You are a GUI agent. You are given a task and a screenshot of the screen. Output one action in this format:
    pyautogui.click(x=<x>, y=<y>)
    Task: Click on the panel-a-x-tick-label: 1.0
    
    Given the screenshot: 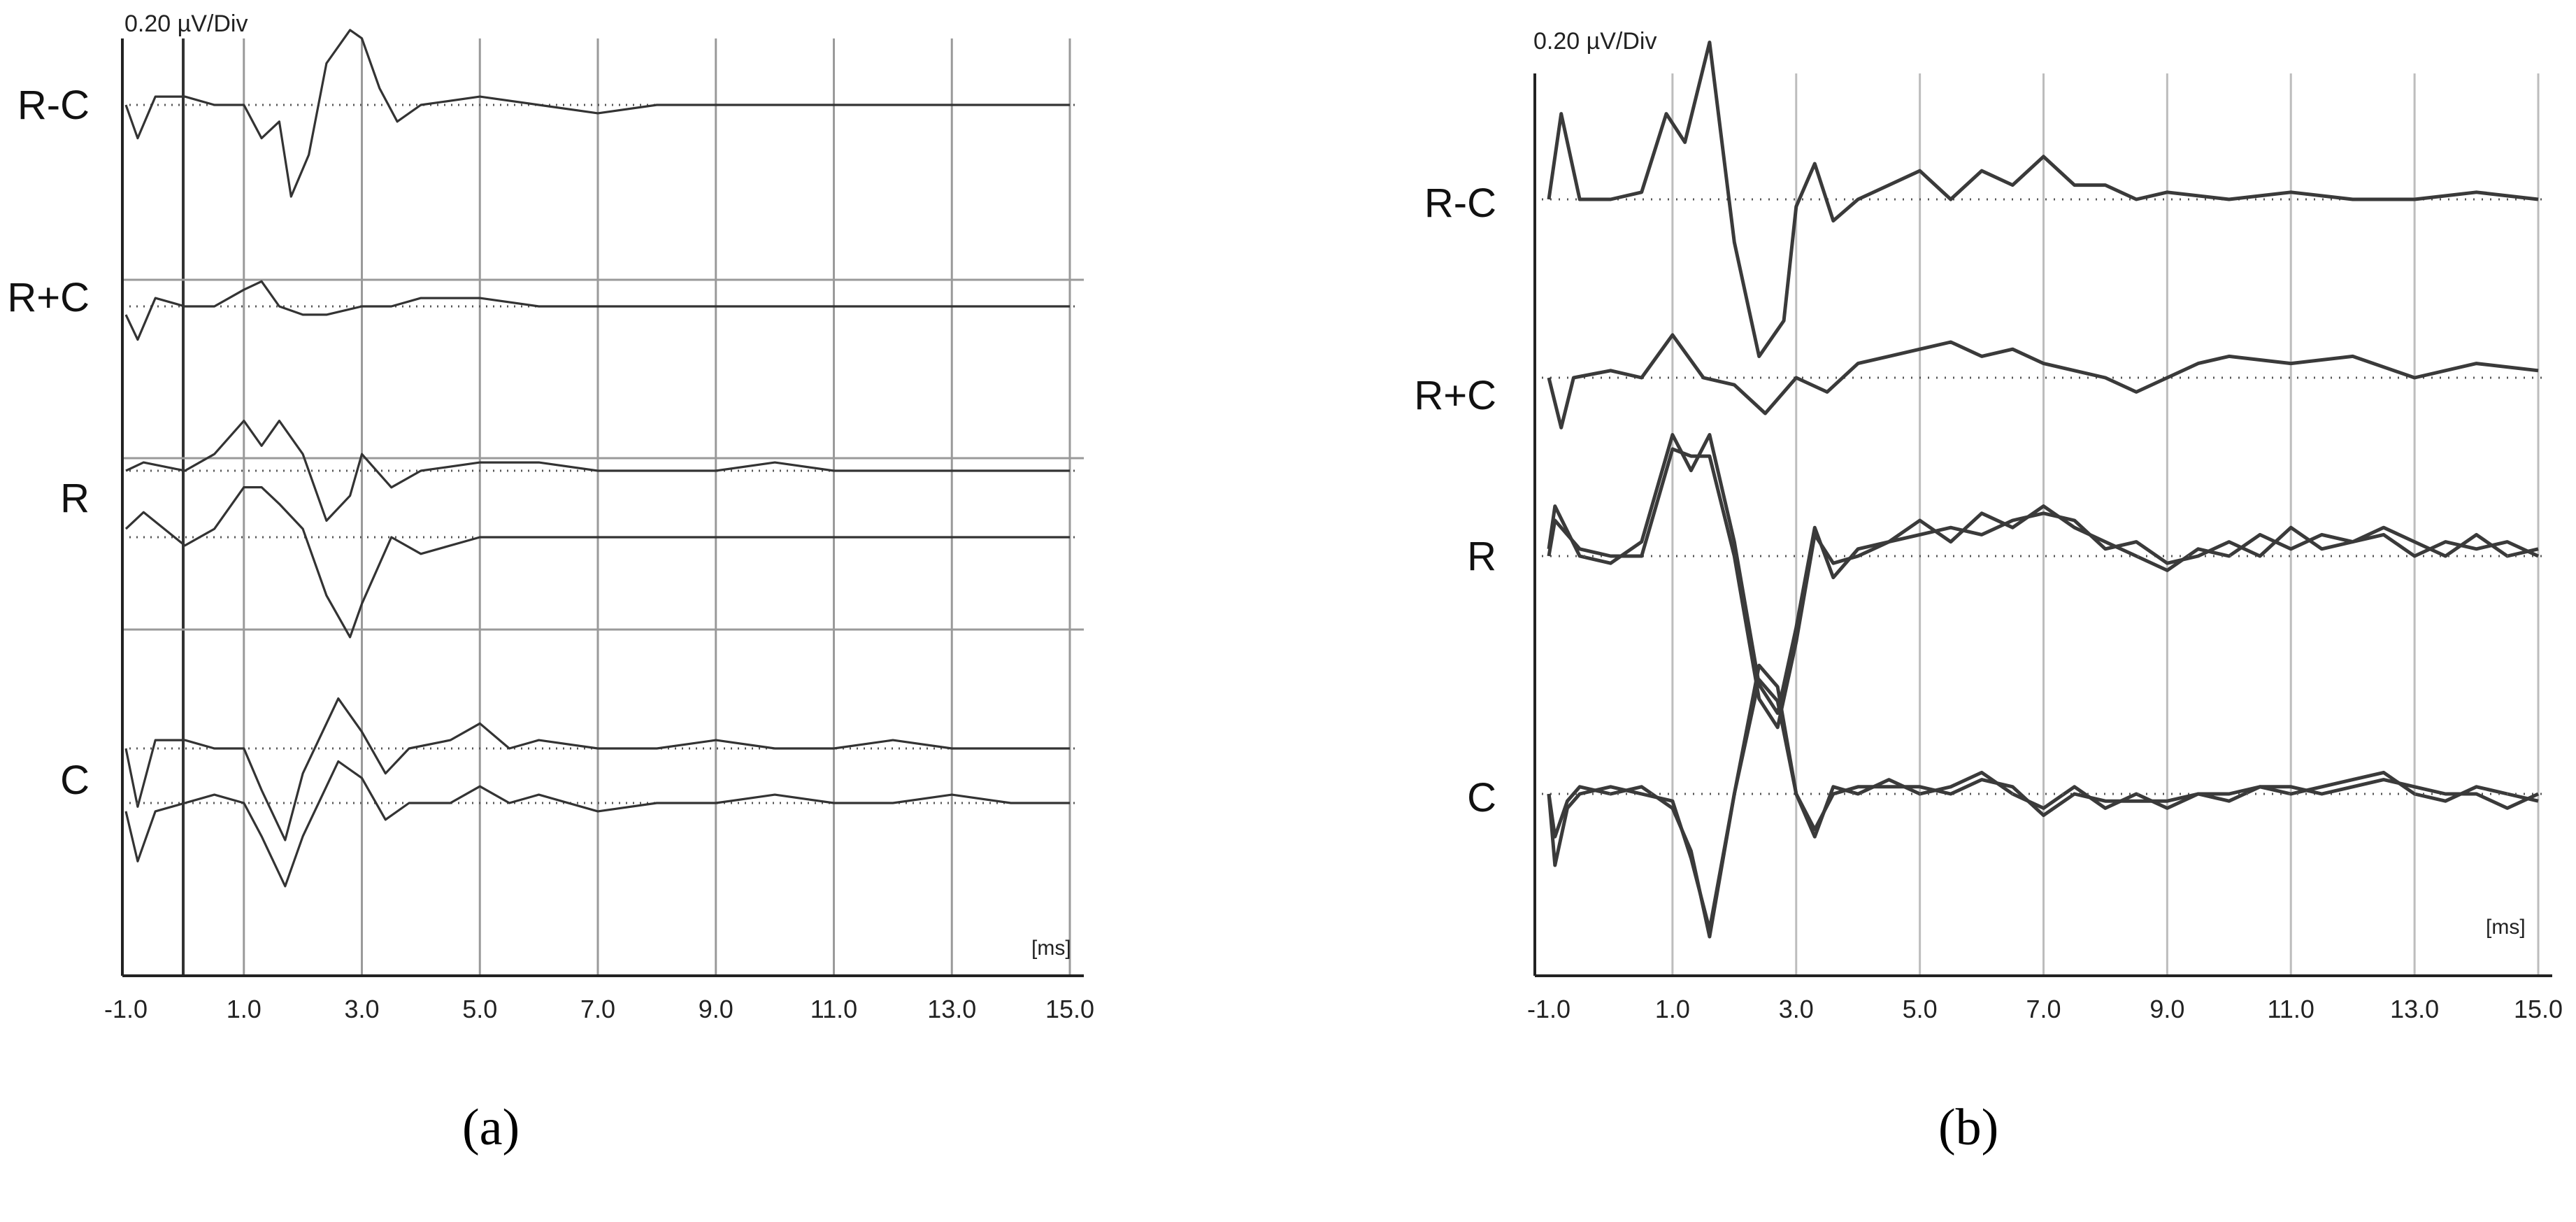 What is the action you would take?
    pyautogui.click(x=244, y=1009)
    